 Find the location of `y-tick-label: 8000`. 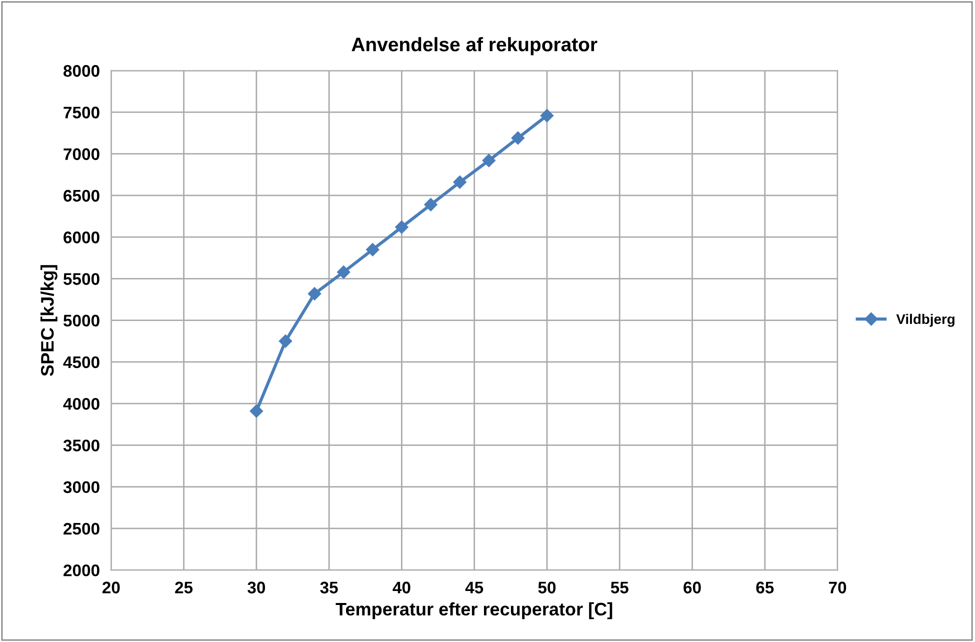

y-tick-label: 8000 is located at coordinates (81, 71).